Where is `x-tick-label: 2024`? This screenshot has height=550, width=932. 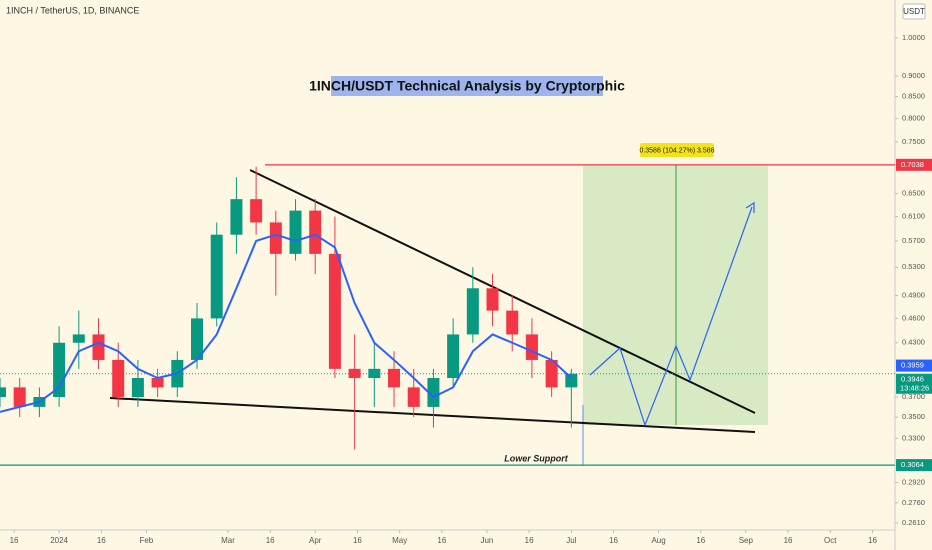
x-tick-label: 2024 is located at coordinates (59, 540).